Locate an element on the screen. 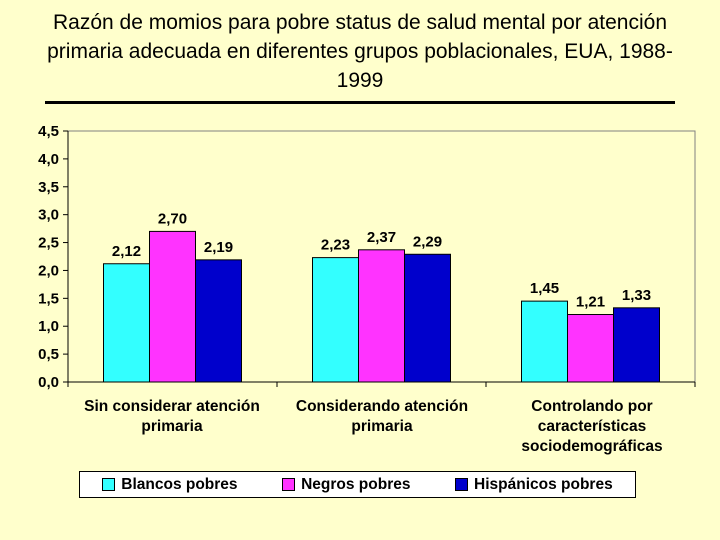 Image resolution: width=720 pixels, height=540 pixels. data-label: 2,29 is located at coordinates (427, 241).